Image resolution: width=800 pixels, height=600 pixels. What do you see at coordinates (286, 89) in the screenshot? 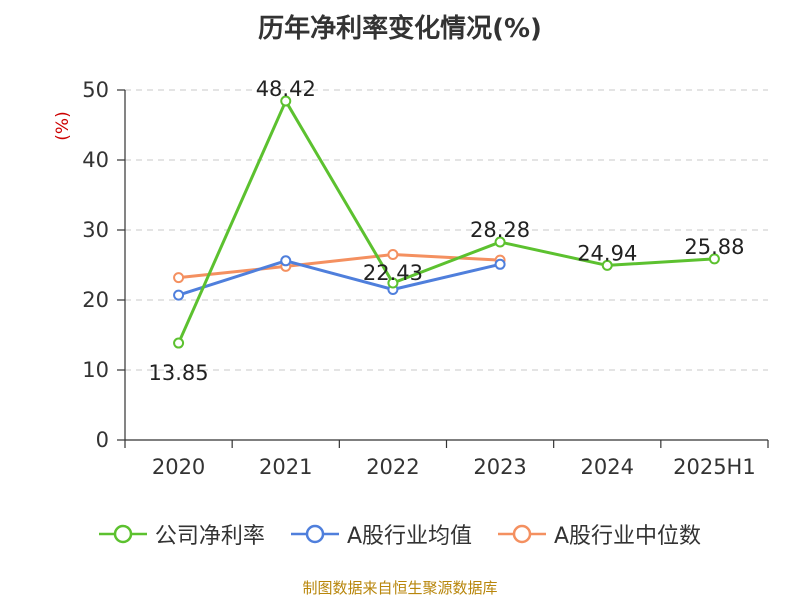
I see `data-label: 48.42` at bounding box center [286, 89].